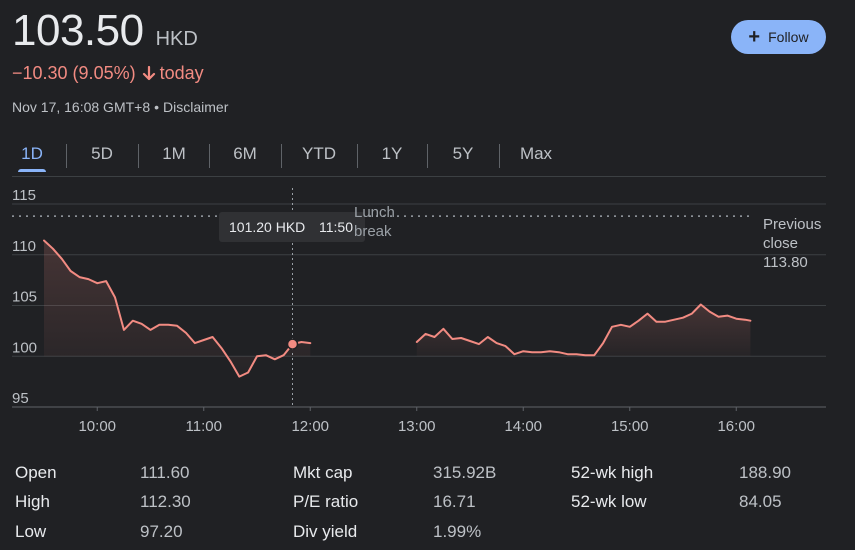 This screenshot has width=855, height=550. I want to click on stat-value-52wk-high: 188.90, so click(765, 472).